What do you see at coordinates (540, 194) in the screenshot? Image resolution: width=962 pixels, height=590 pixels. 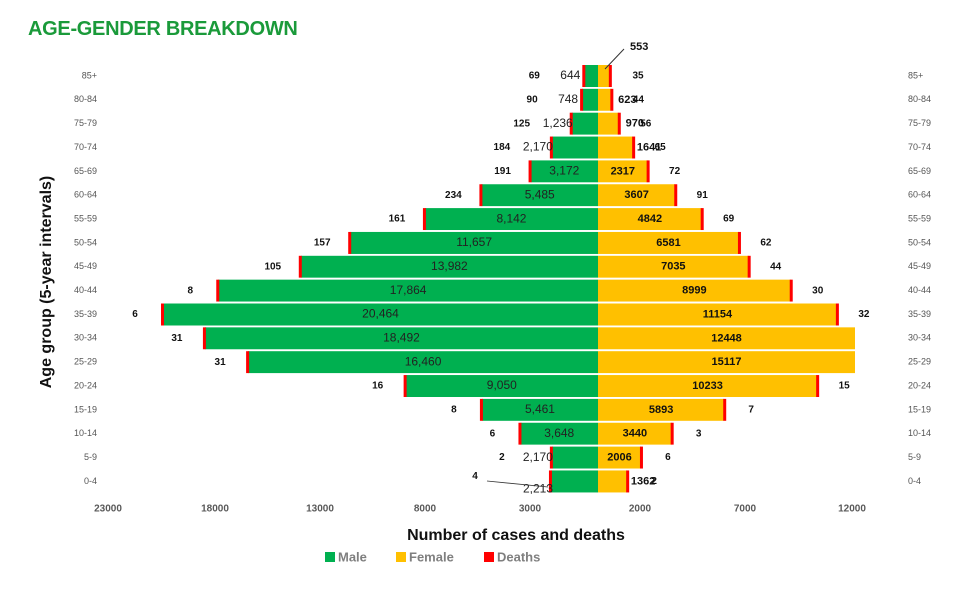 I see `male-value-label: 5,485` at bounding box center [540, 194].